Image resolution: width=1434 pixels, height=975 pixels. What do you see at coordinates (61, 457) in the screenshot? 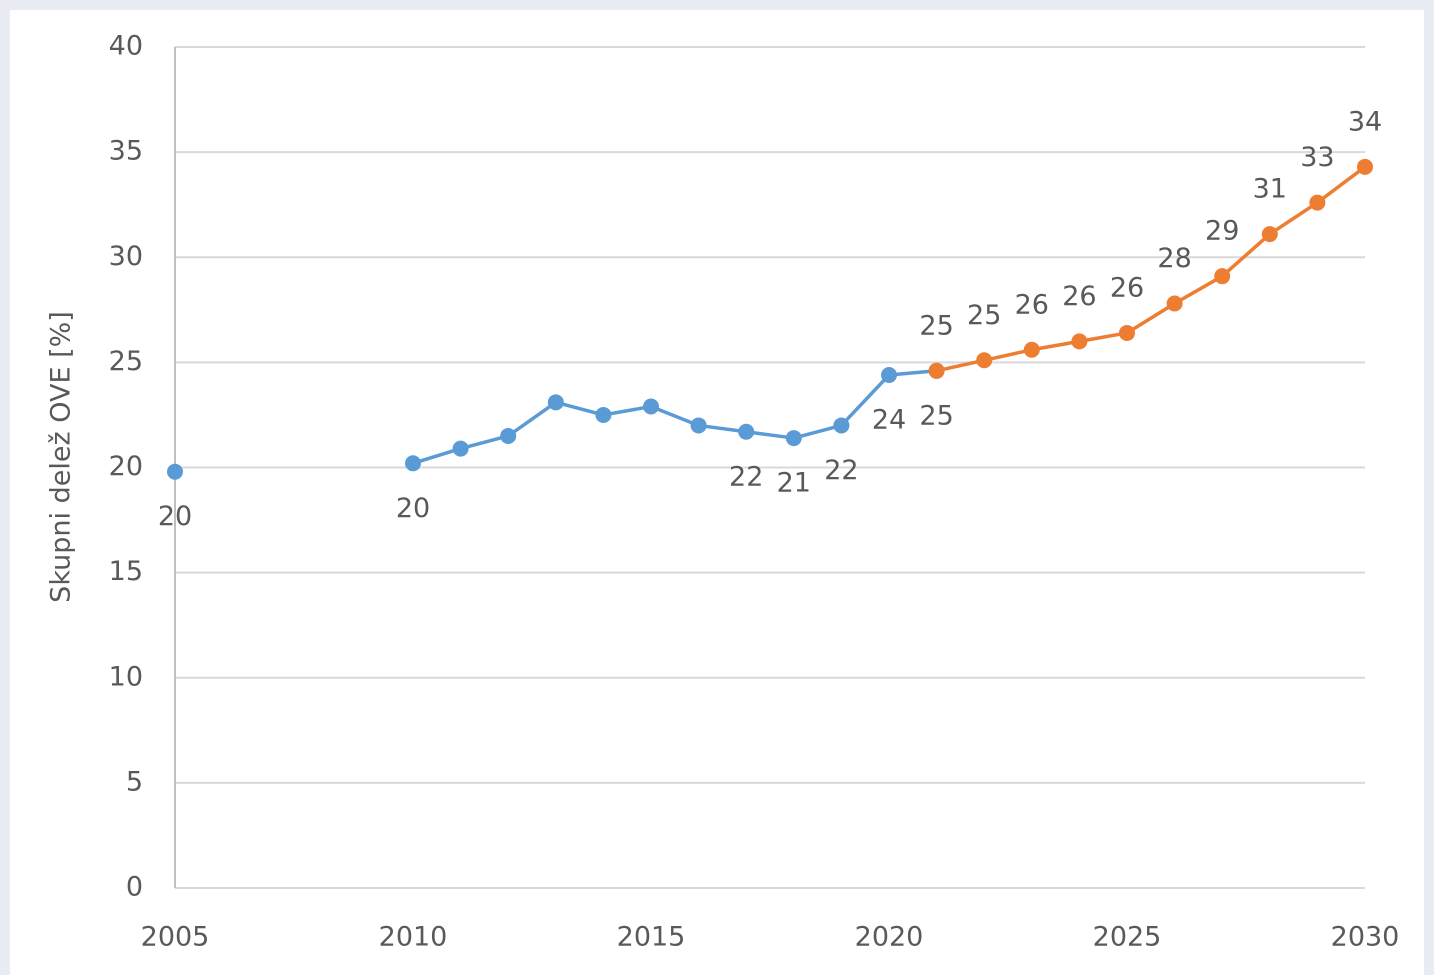
I see `y-axis-label: Skupni delež OVE [%]` at bounding box center [61, 457].